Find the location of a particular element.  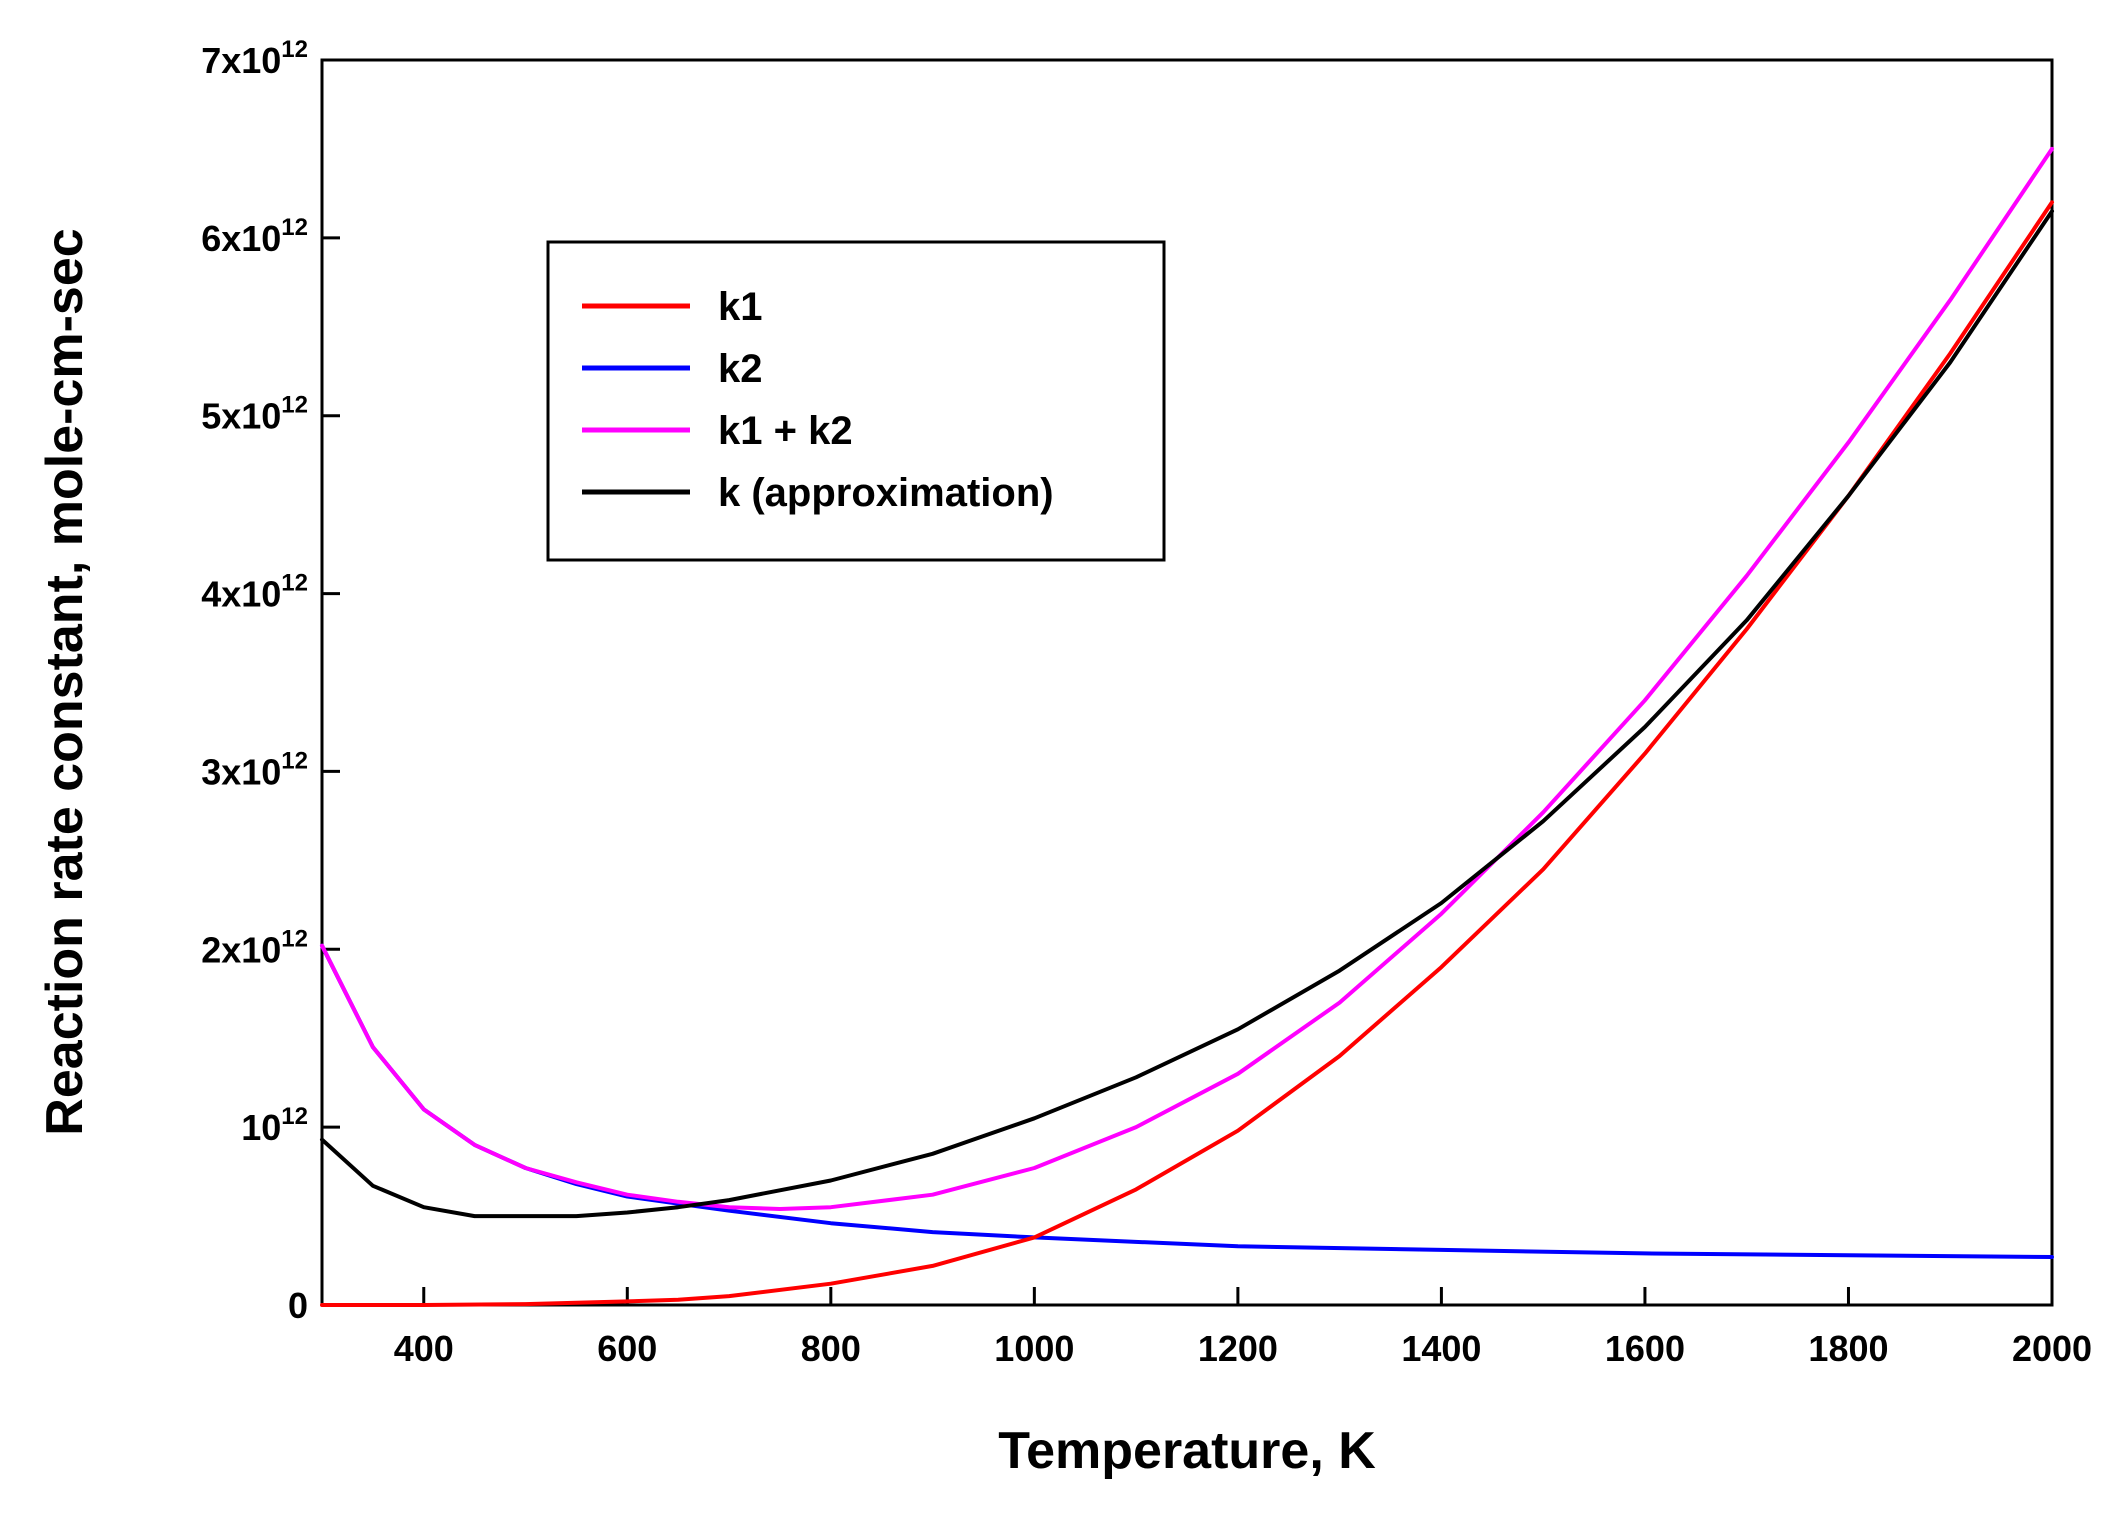

legend-label: k (approximation) is located at coordinates (886, 493).